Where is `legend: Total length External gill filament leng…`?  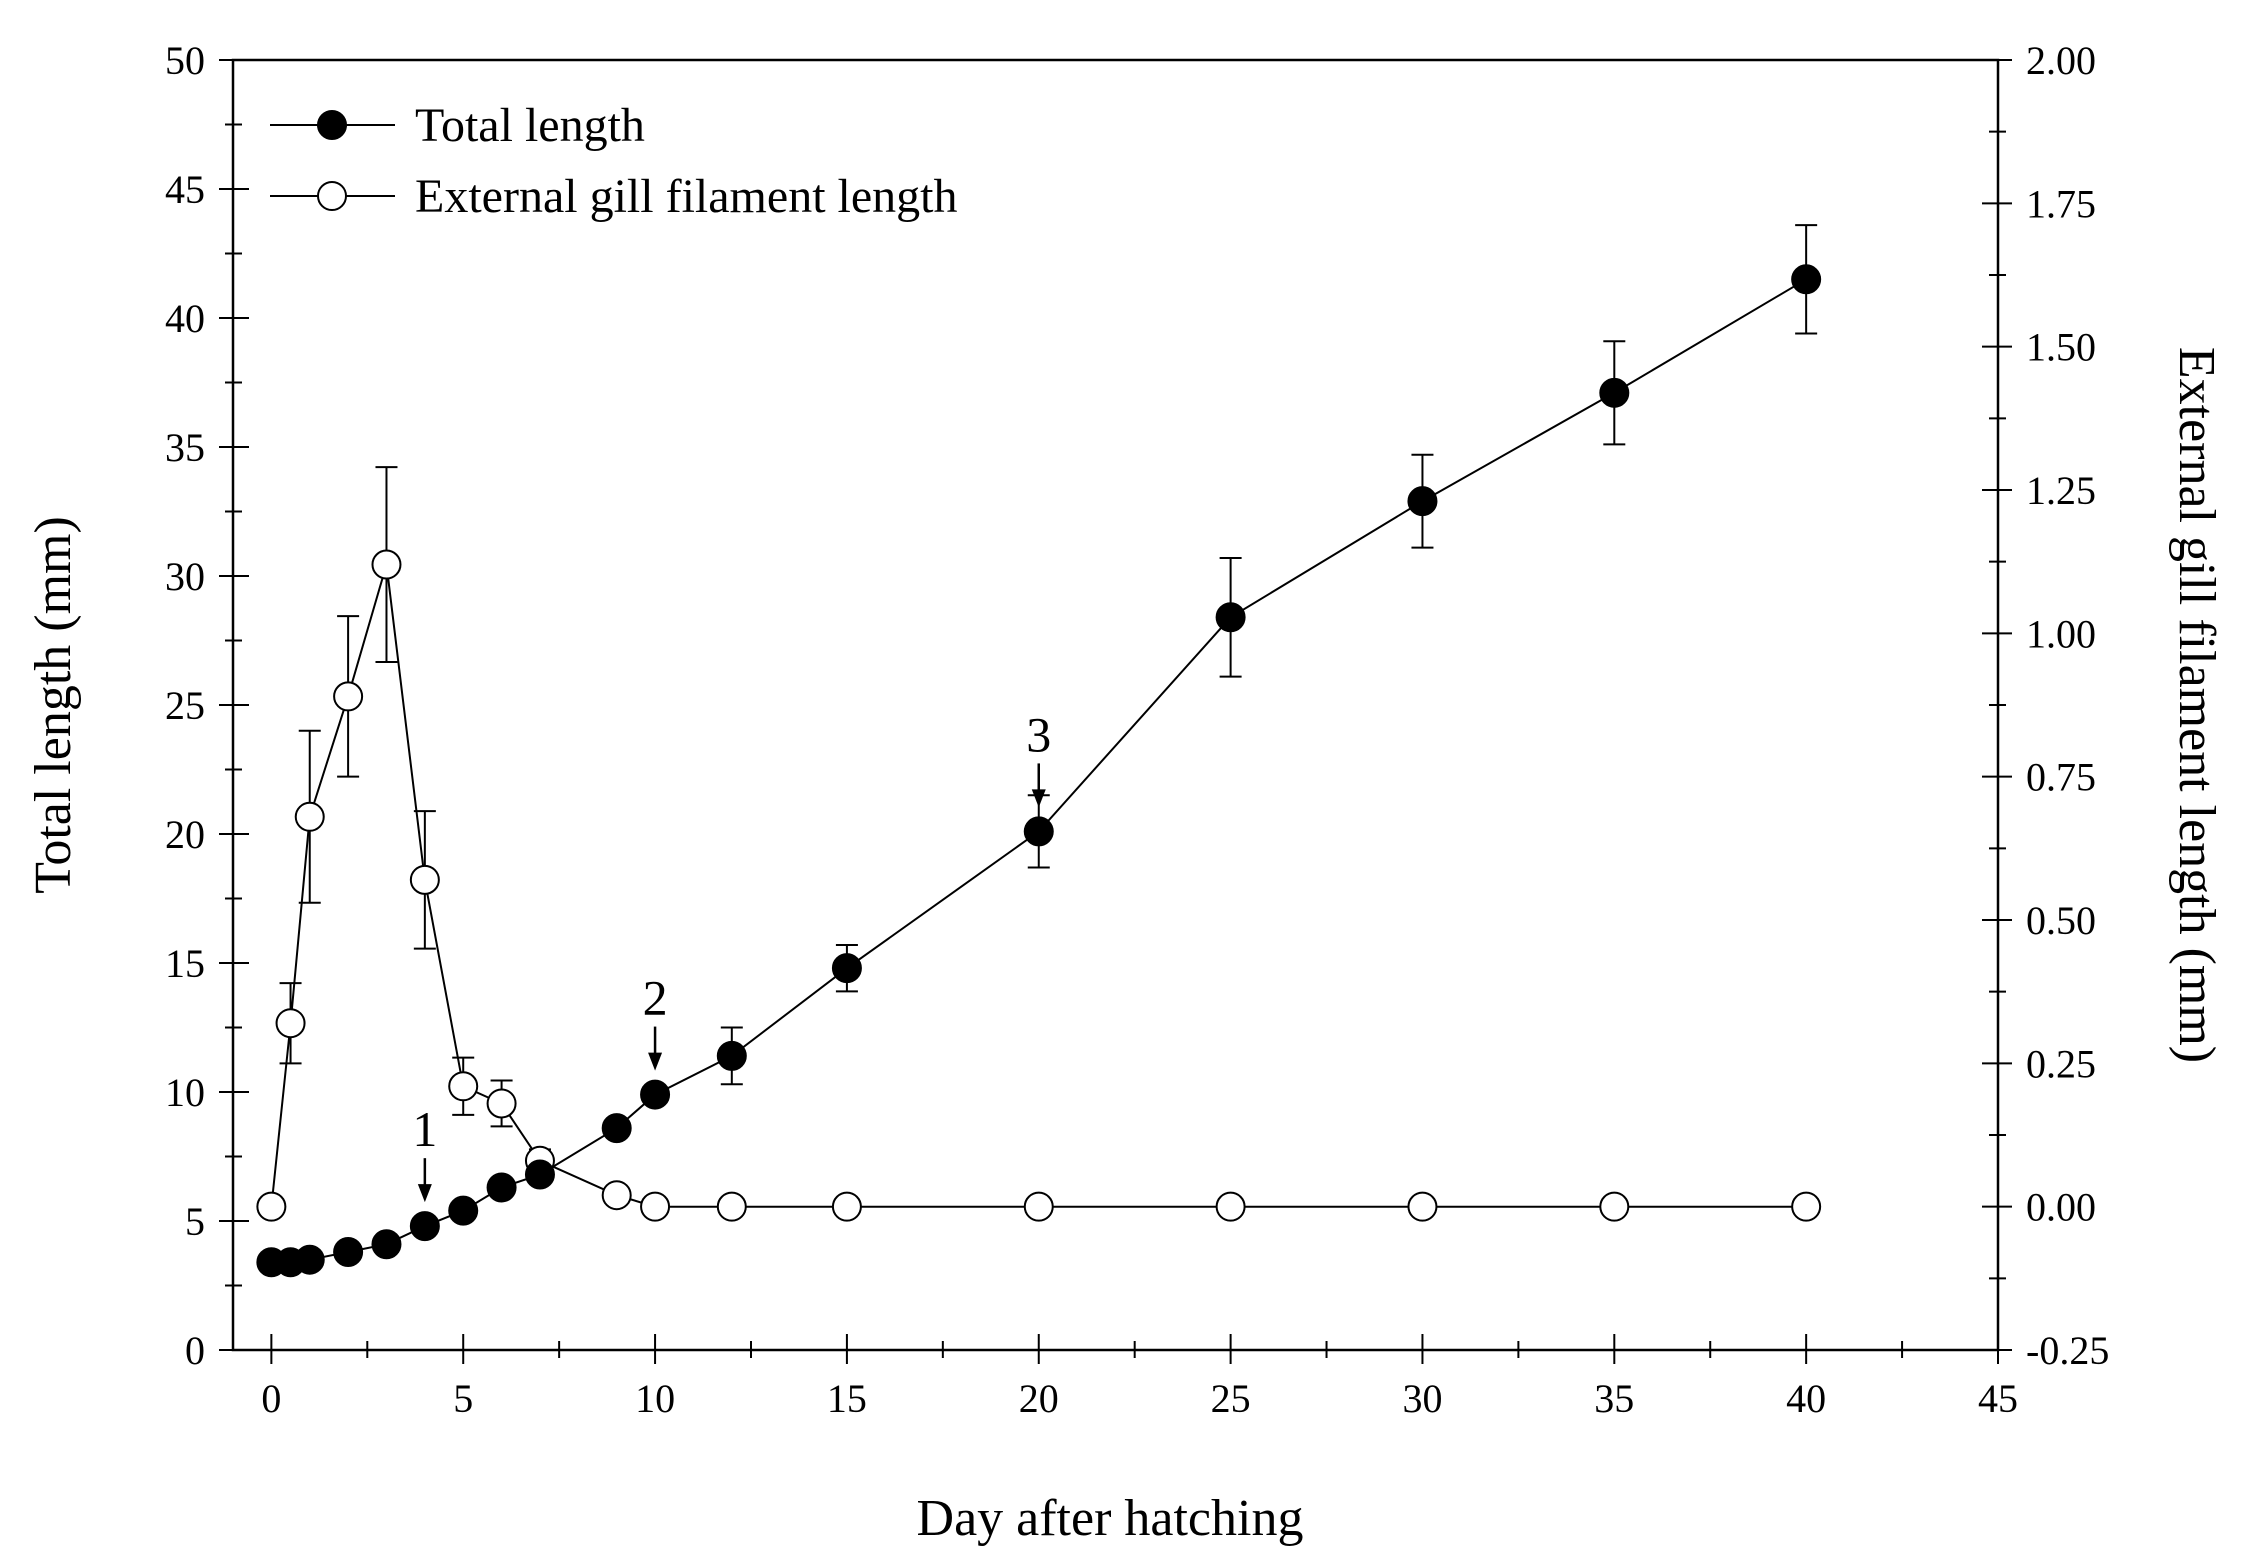
legend: Total length External gill filament leng… is located at coordinates (614, 161).